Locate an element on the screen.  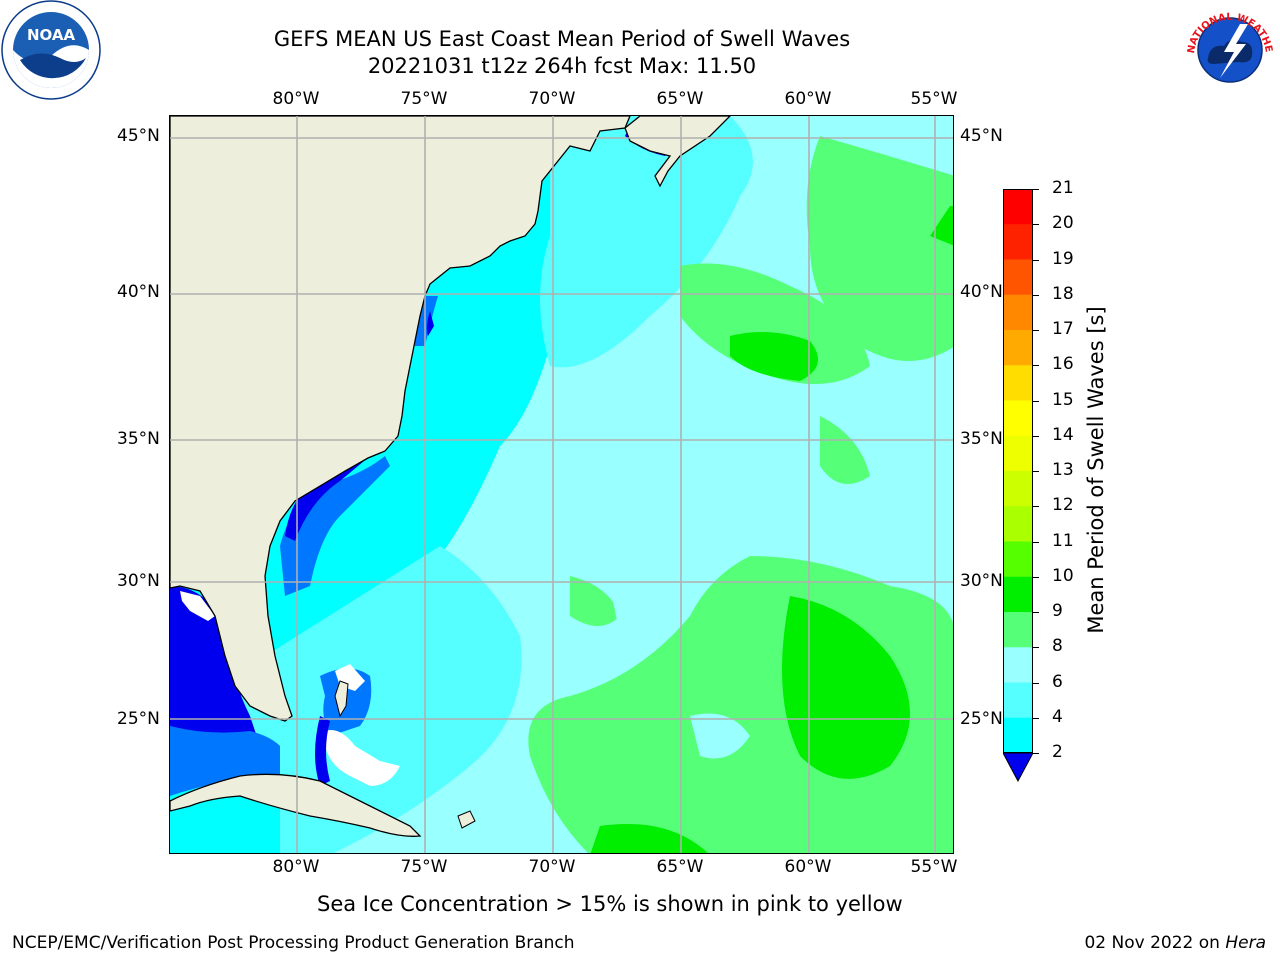
lat-label-right: 45°N is located at coordinates (981, 136).